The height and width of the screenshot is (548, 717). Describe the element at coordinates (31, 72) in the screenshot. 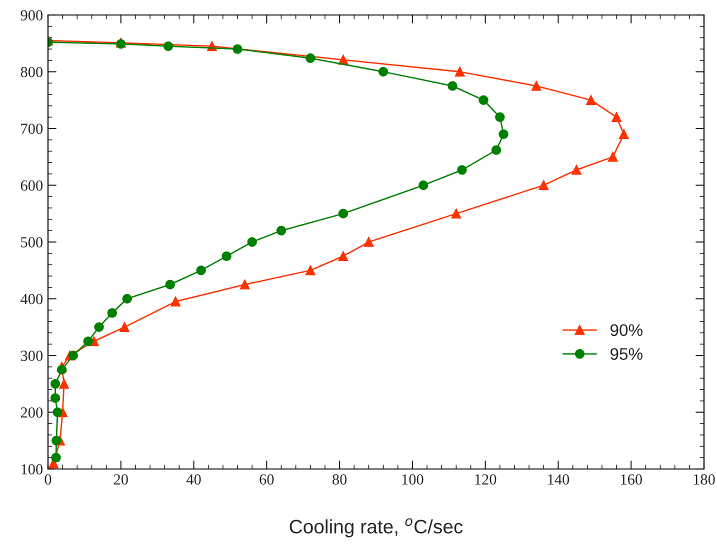

I see `y-tick-label: 800` at that location.